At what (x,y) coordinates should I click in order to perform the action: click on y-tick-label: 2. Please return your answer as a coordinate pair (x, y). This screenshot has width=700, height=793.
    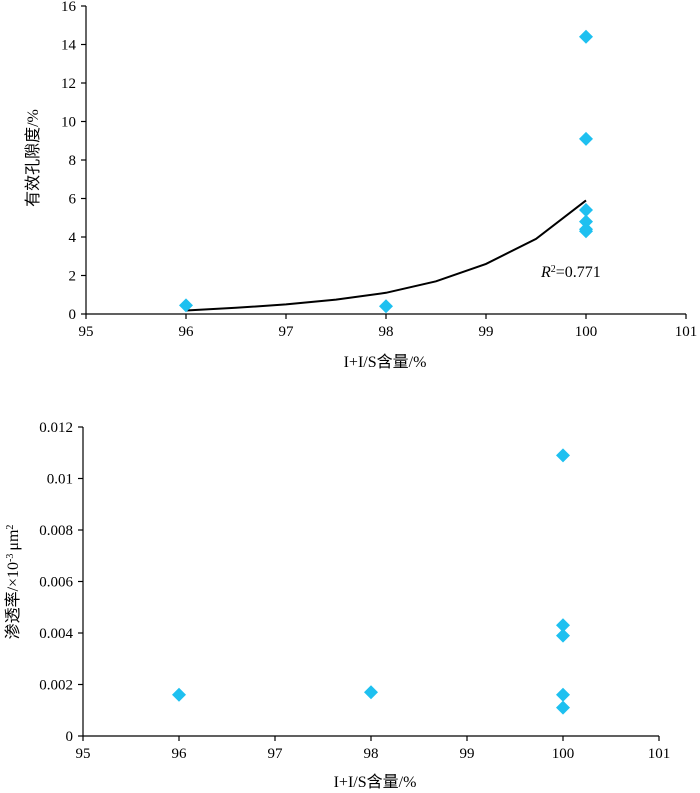
    Looking at the image, I should click on (73, 277).